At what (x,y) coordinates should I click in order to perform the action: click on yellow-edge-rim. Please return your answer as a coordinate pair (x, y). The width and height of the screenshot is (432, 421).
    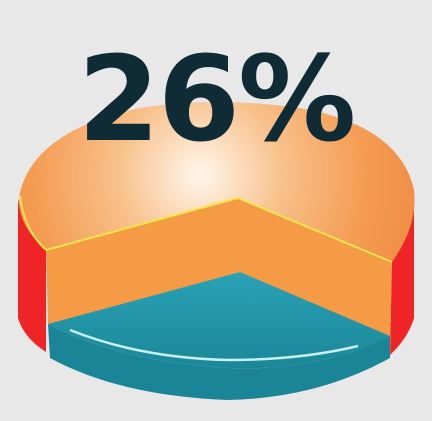
    Looking at the image, I should click on (33, 223).